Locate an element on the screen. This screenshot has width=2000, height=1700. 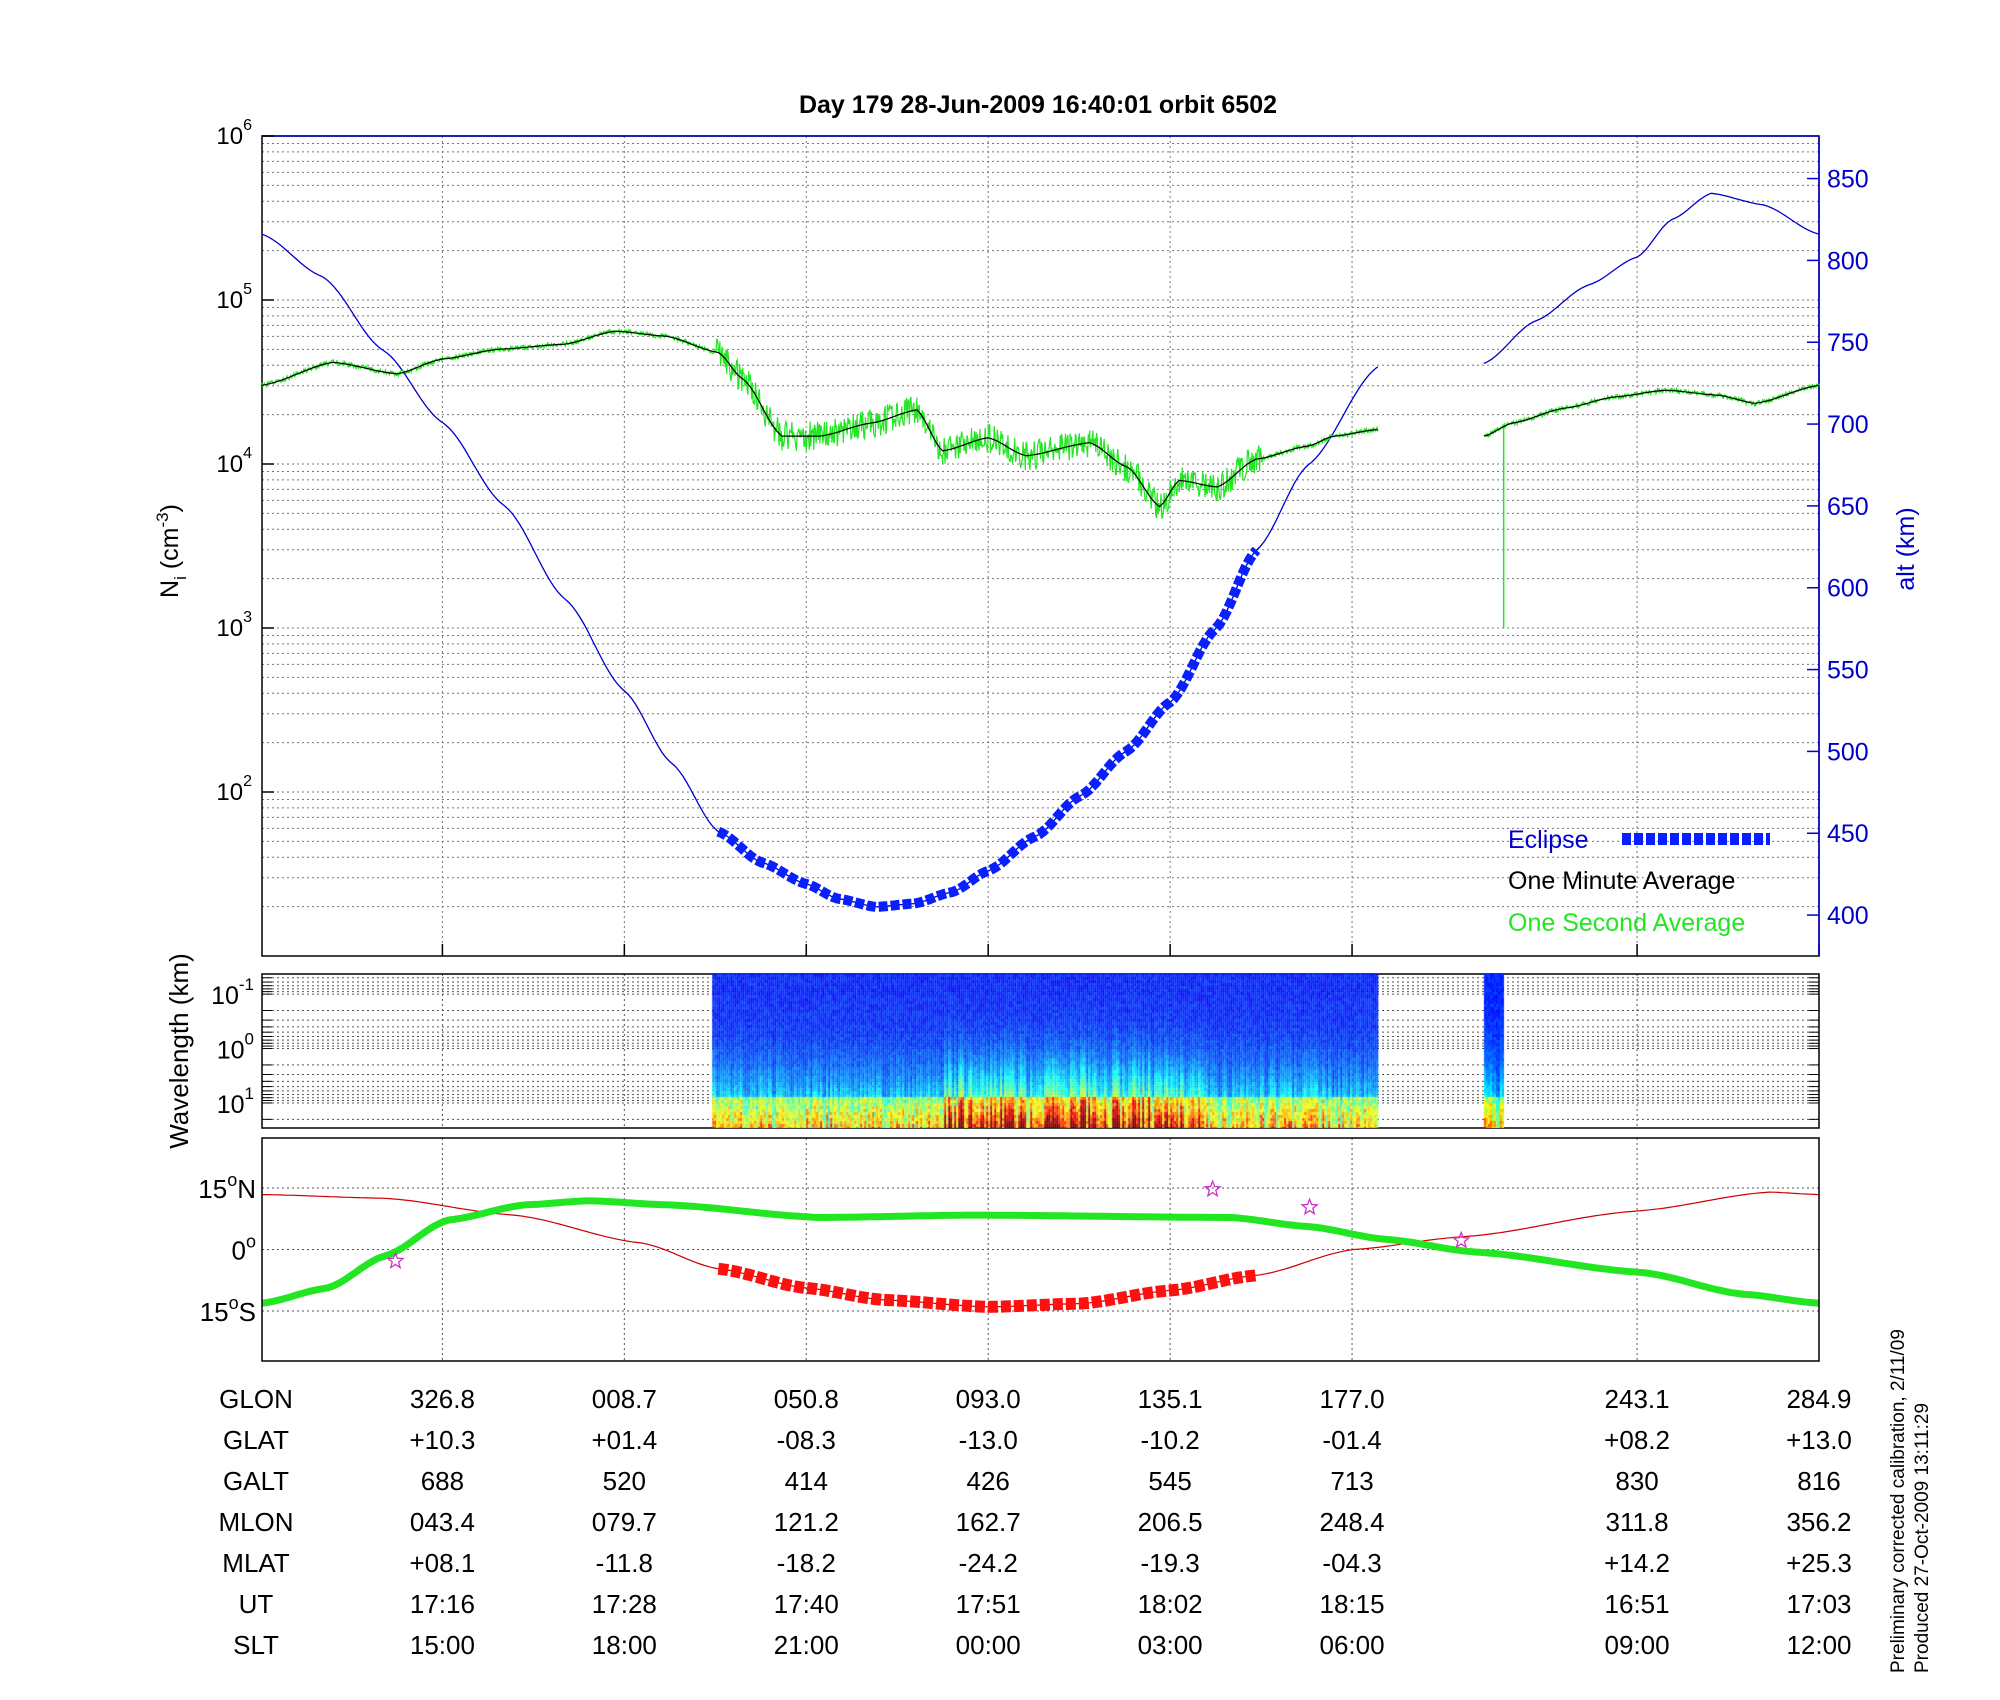
table-cell: 09:00 is located at coordinates (1637, 1645).